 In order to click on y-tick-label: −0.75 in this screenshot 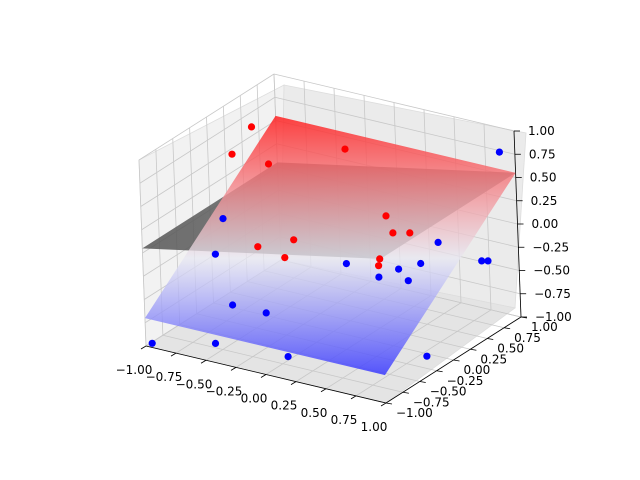, I will do `click(431, 402)`.